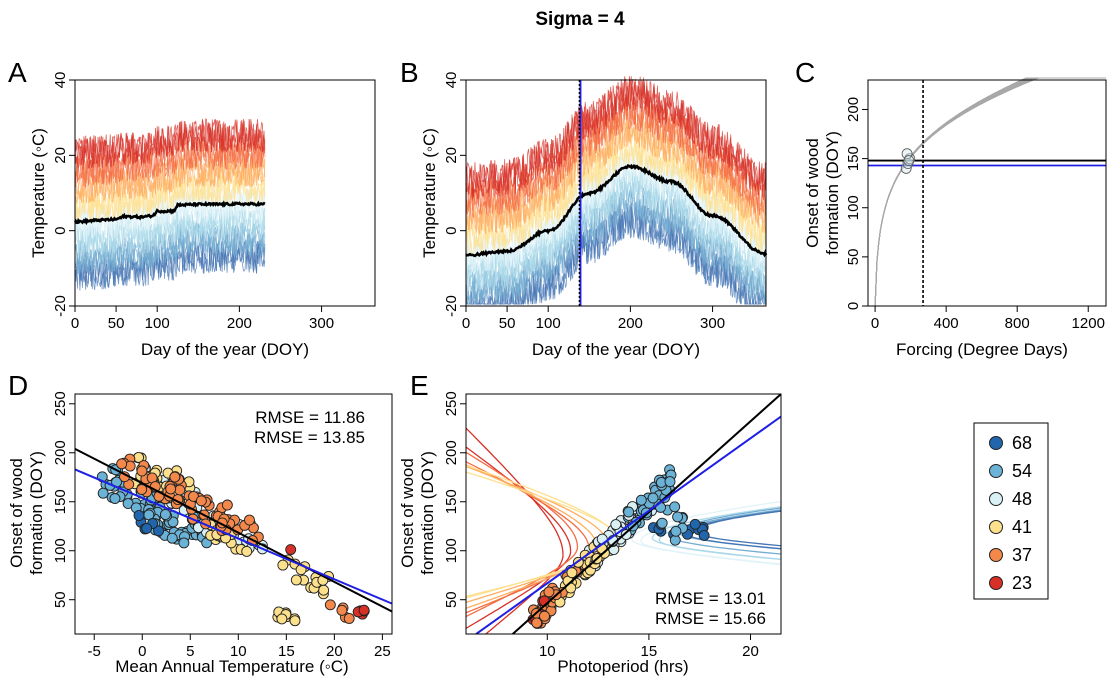 The width and height of the screenshot is (1114, 684). I want to click on y-tick-label: 0, so click(451, 230).